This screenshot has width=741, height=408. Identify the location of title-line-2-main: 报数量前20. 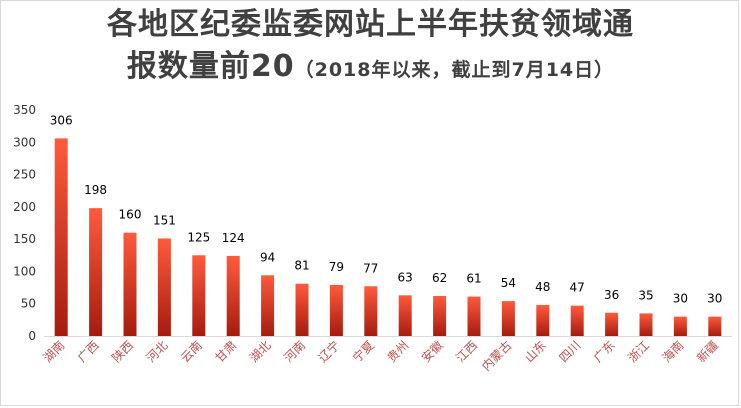
(210, 66).